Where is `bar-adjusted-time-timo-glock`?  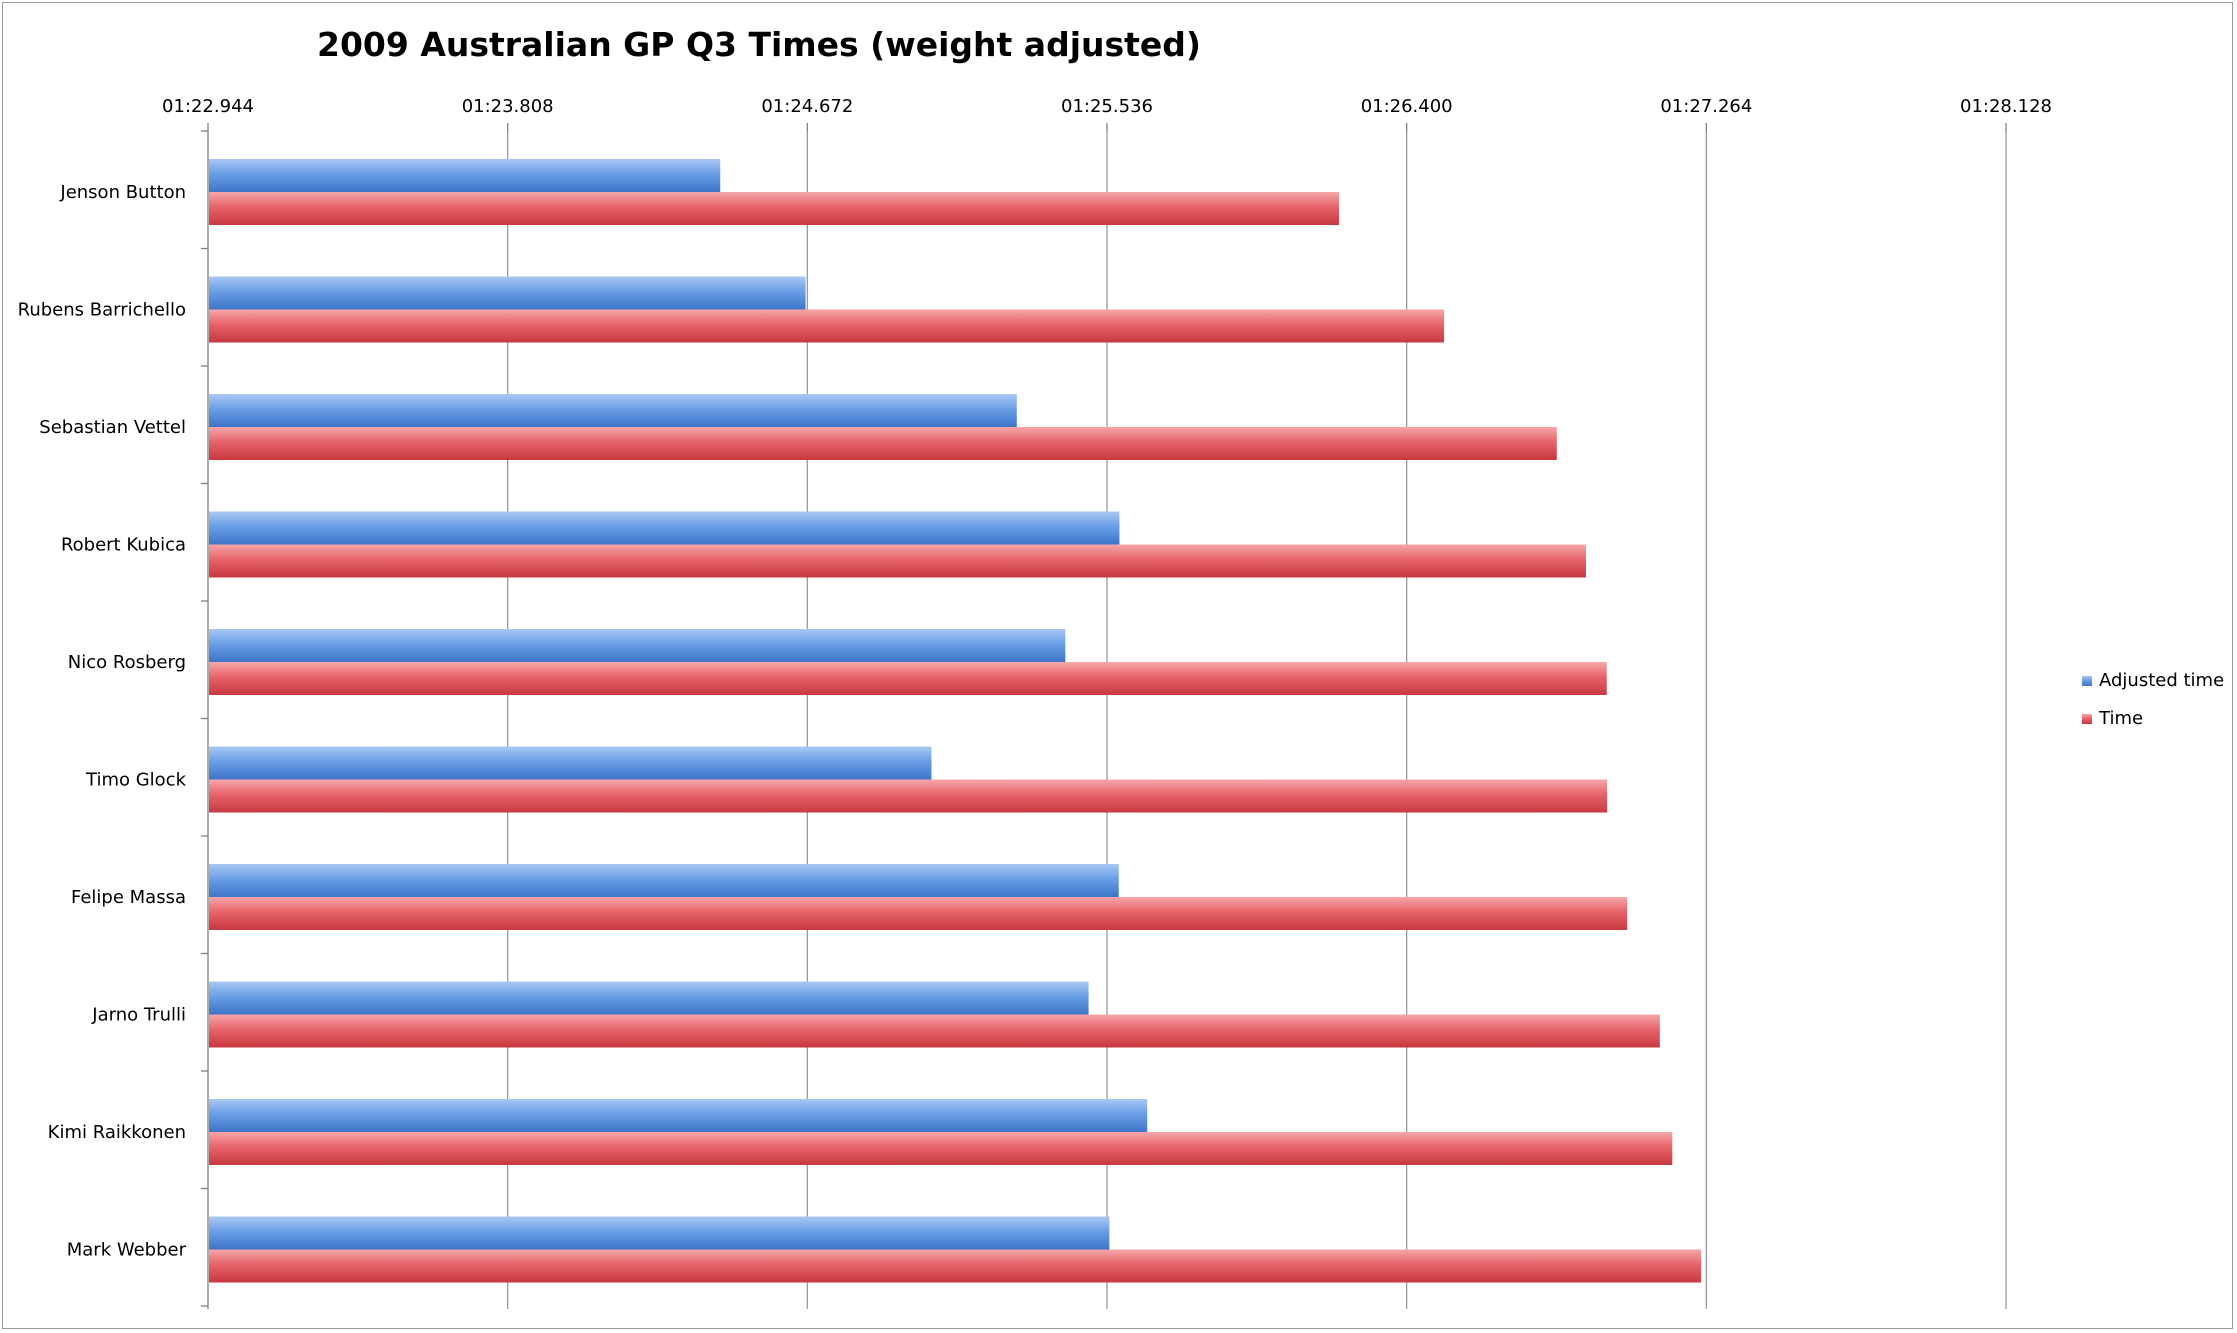
bar-adjusted-time-timo-glock is located at coordinates (570, 763).